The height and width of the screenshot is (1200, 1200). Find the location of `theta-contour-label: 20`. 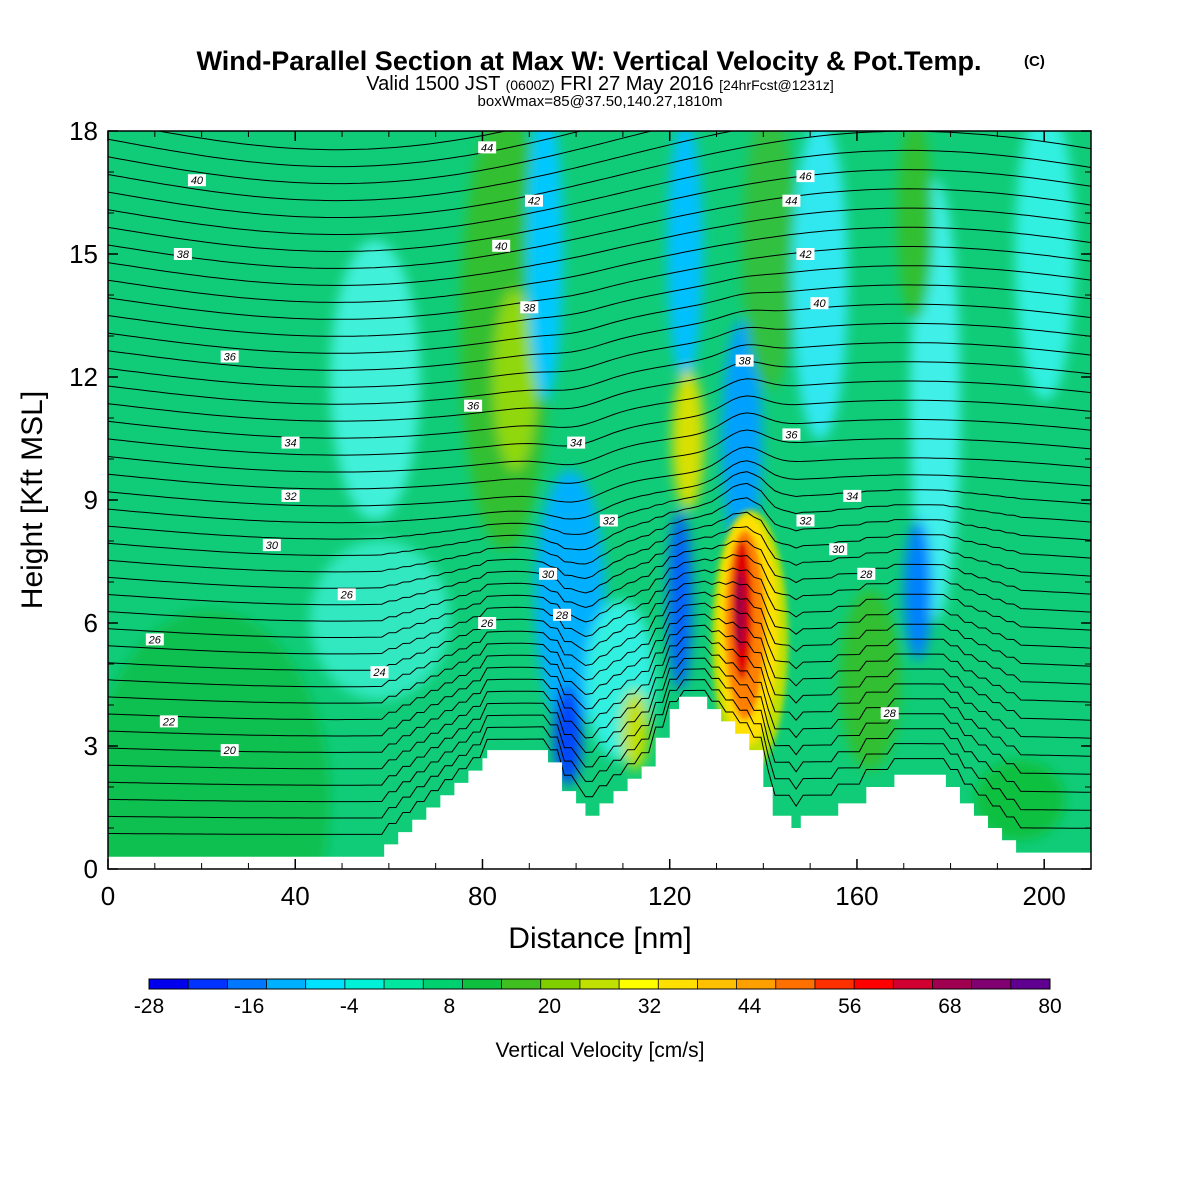

theta-contour-label: 20 is located at coordinates (229, 750).